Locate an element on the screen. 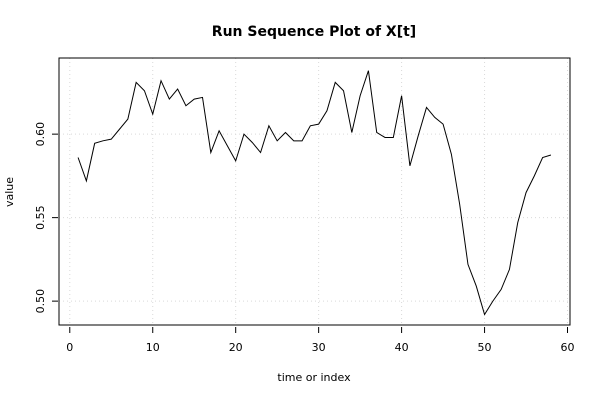 The height and width of the screenshot is (400, 599). y-tick-label: 0.55 is located at coordinates (40, 217).